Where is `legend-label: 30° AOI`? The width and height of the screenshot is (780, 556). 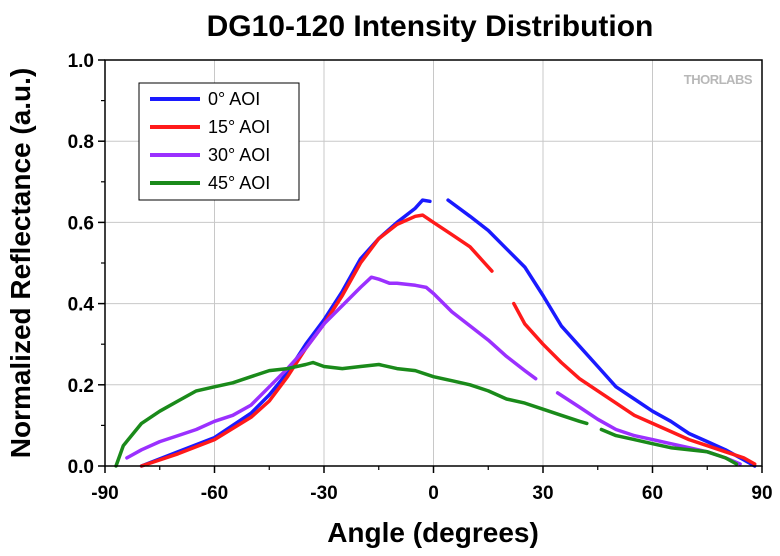
legend-label: 30° AOI is located at coordinates (239, 155).